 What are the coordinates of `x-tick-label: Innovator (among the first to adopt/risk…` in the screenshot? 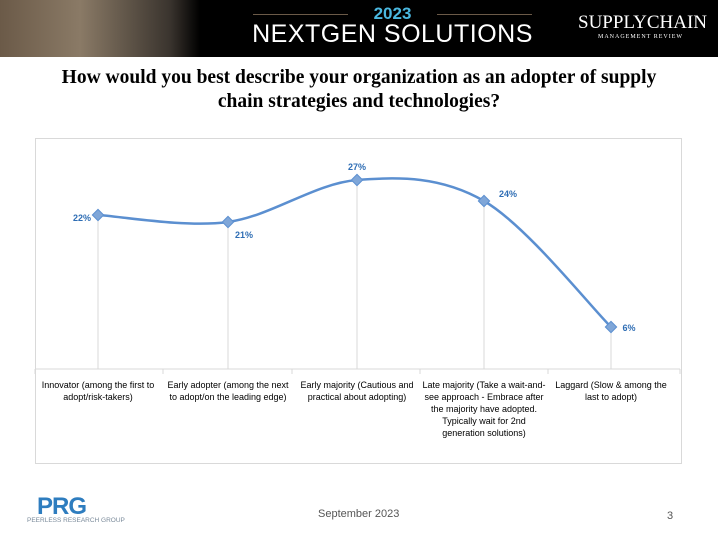 It's located at (98, 391).